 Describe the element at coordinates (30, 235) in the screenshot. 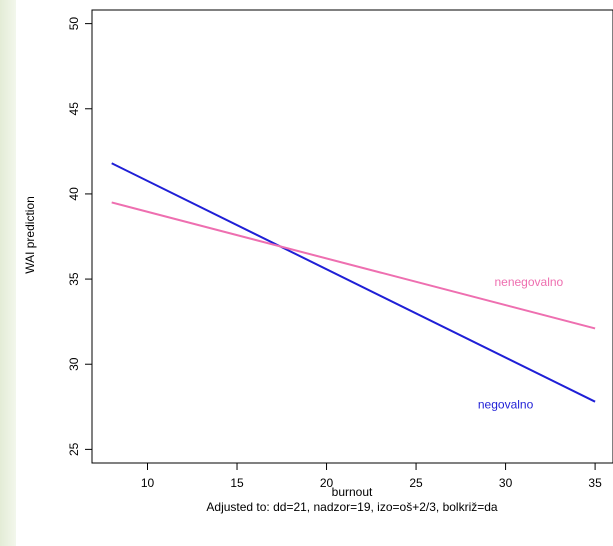

I see `y-axis-label: WAI prediction` at that location.